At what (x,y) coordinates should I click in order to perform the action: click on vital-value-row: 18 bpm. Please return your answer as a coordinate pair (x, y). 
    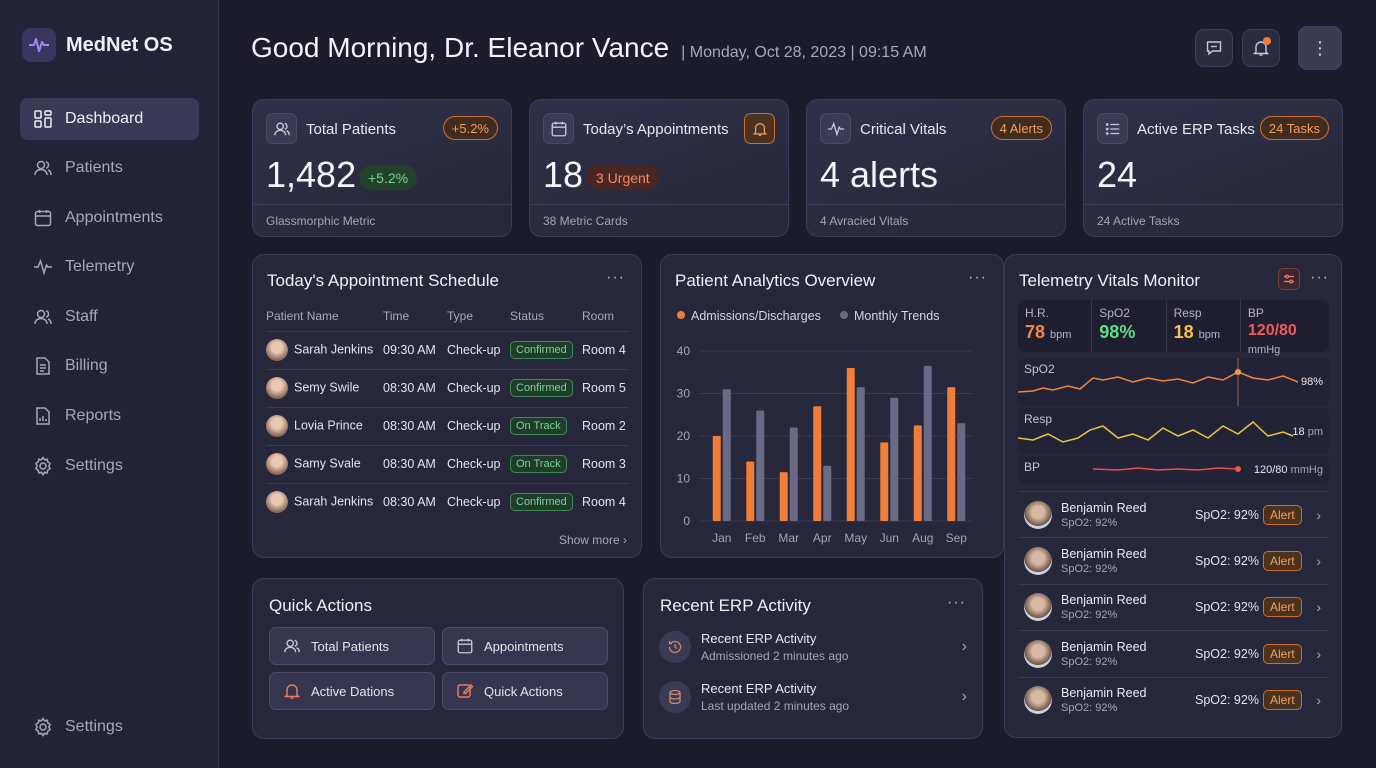
    Looking at the image, I should click on (1203, 332).